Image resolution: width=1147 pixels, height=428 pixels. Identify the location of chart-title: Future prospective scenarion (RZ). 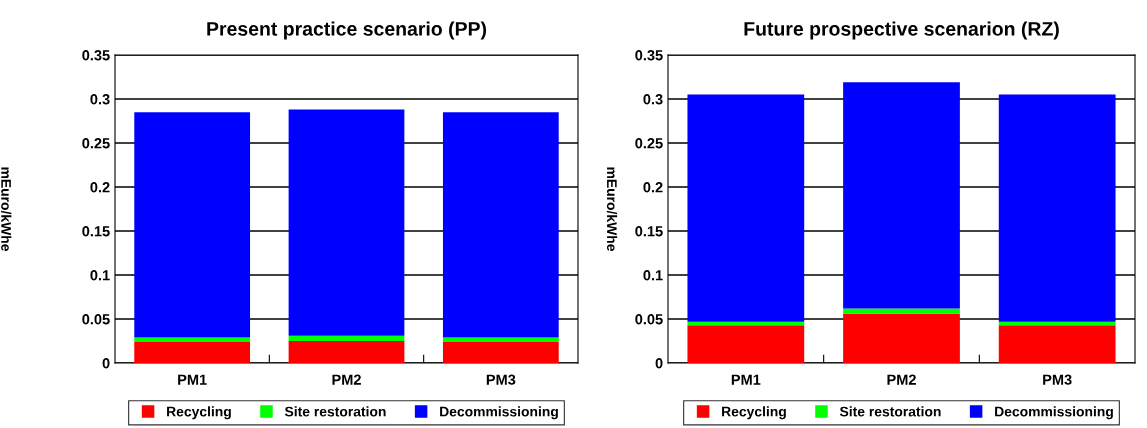
(901, 30).